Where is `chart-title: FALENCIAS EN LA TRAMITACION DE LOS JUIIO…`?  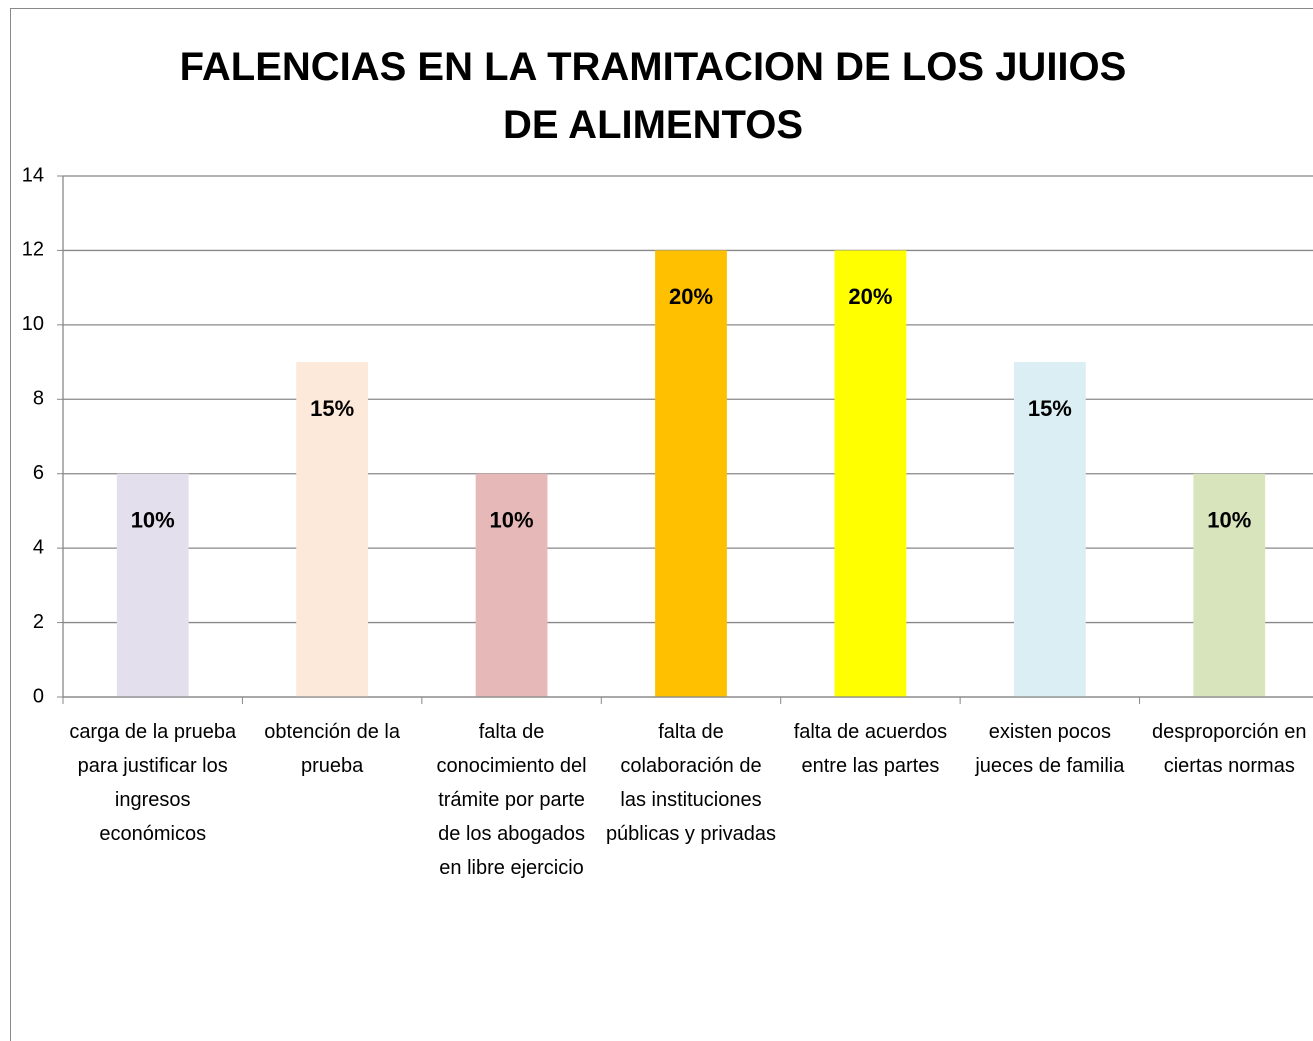 chart-title: FALENCIAS EN LA TRAMITACION DE LOS JUIIO… is located at coordinates (653, 96).